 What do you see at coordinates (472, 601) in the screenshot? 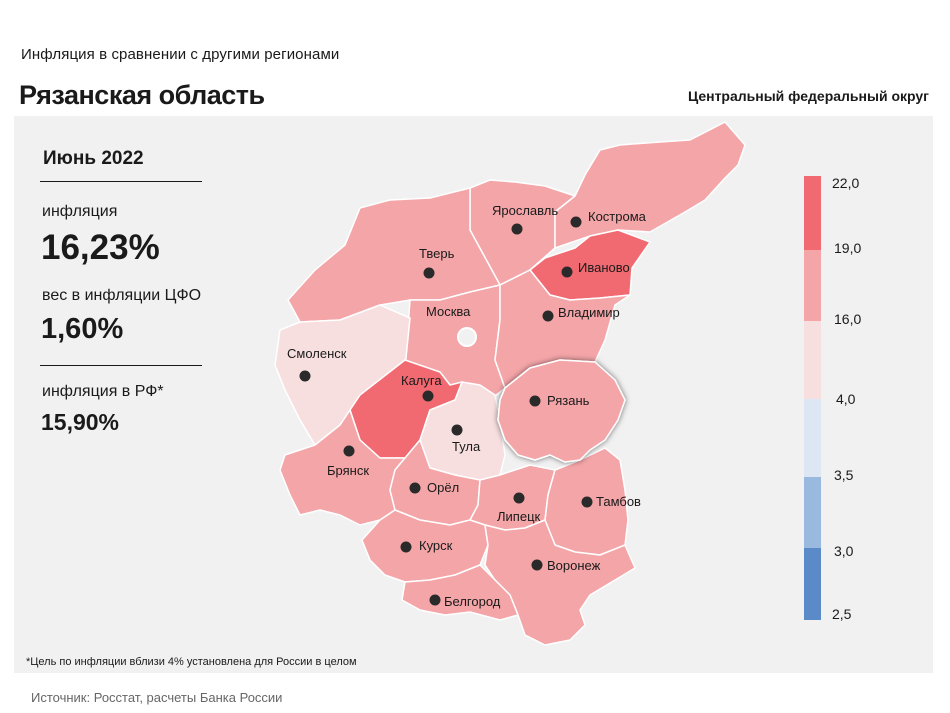
I see `city-label-belgorod: Белгород` at bounding box center [472, 601].